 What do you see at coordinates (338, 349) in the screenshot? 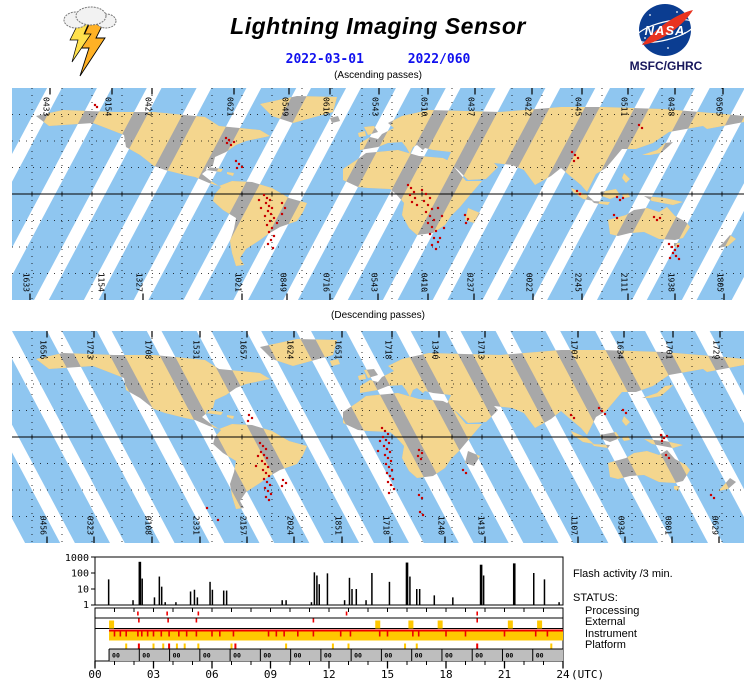
I see `svg-text: 1651` at bounding box center [338, 349].